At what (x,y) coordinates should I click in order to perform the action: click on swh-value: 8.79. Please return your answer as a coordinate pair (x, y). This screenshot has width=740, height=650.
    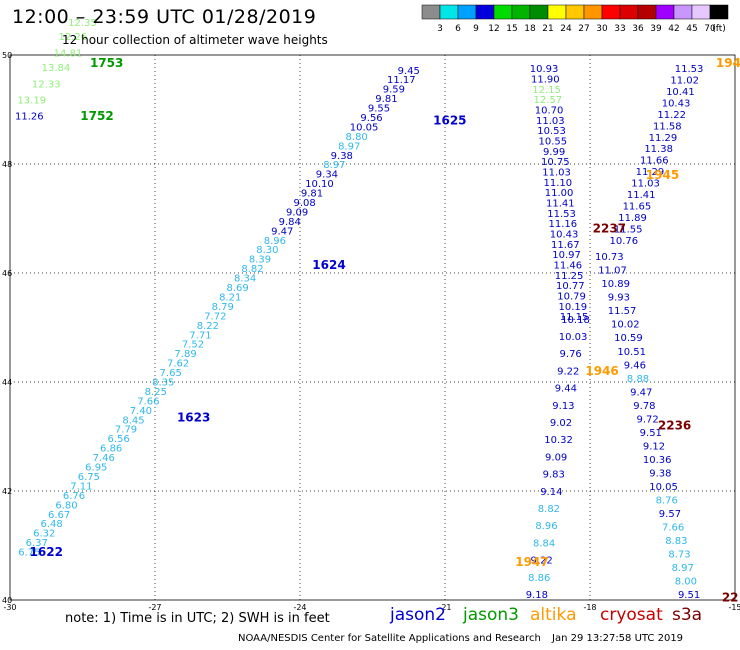
    Looking at the image, I should click on (223, 307).